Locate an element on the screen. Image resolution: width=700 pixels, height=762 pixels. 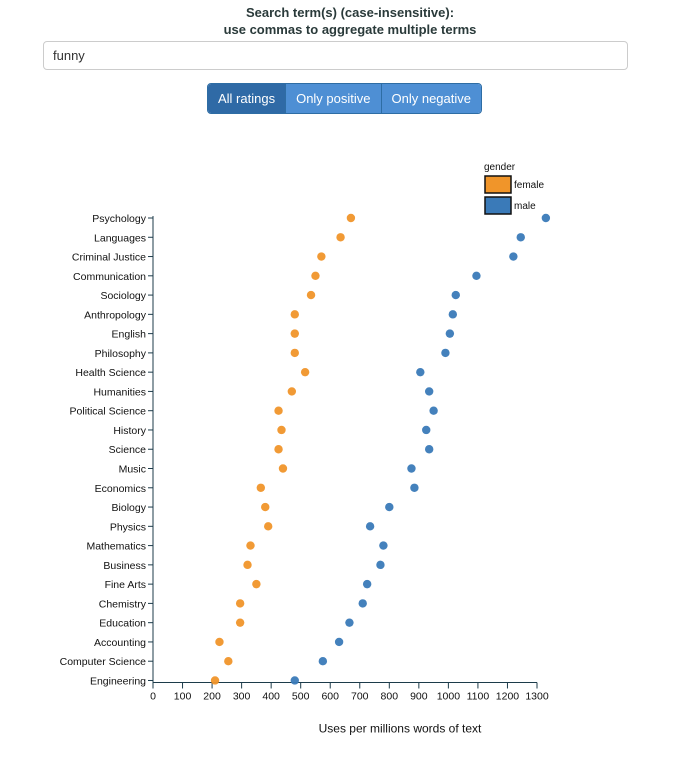
x-axis-title: Uses per millions words of text is located at coordinates (400, 728).